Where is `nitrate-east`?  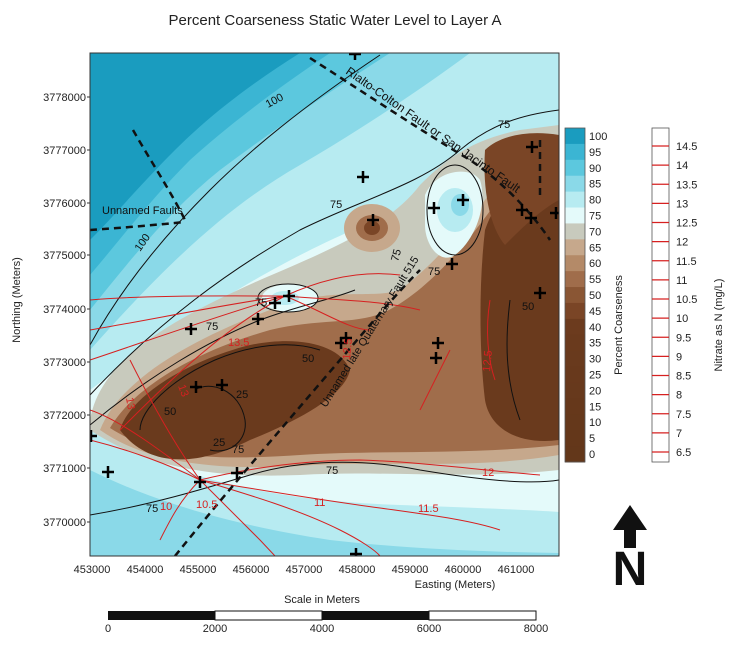
nitrate-east is located at coordinates (491, 340).